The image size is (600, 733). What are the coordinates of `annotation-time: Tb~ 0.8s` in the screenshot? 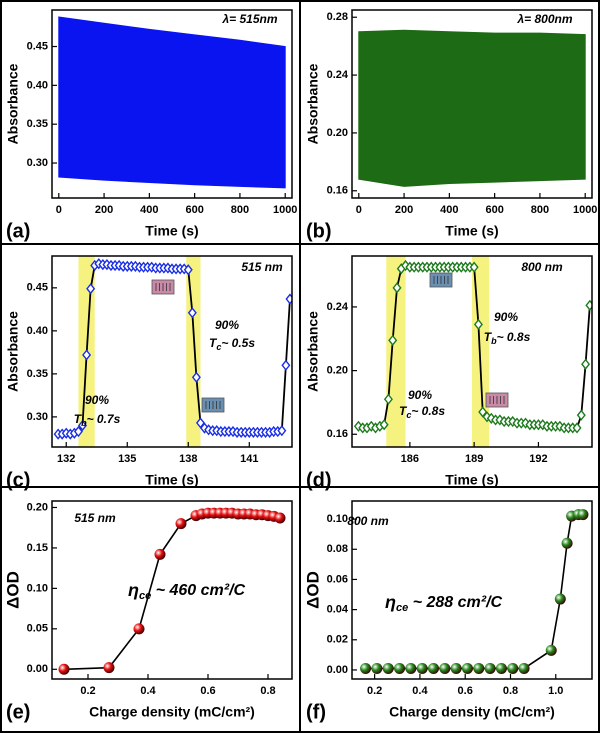 It's located at (507, 338).